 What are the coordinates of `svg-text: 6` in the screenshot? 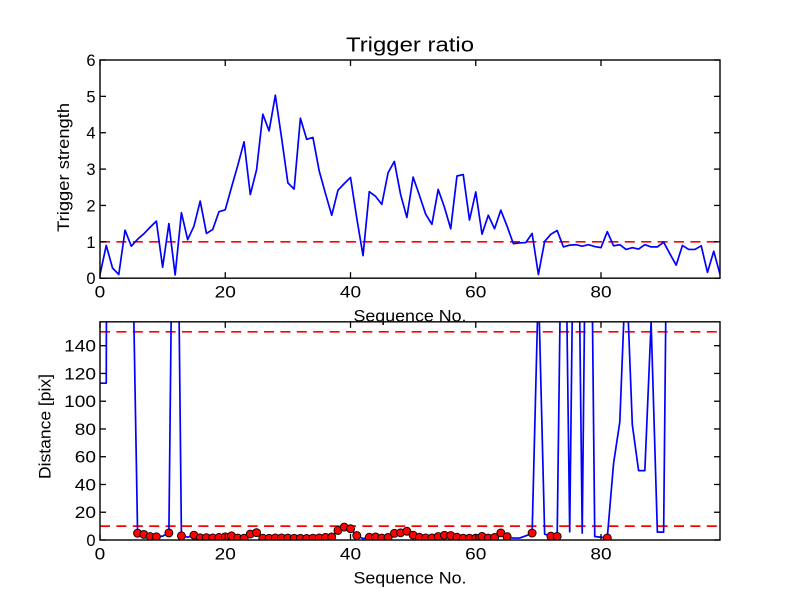 It's located at (90, 61).